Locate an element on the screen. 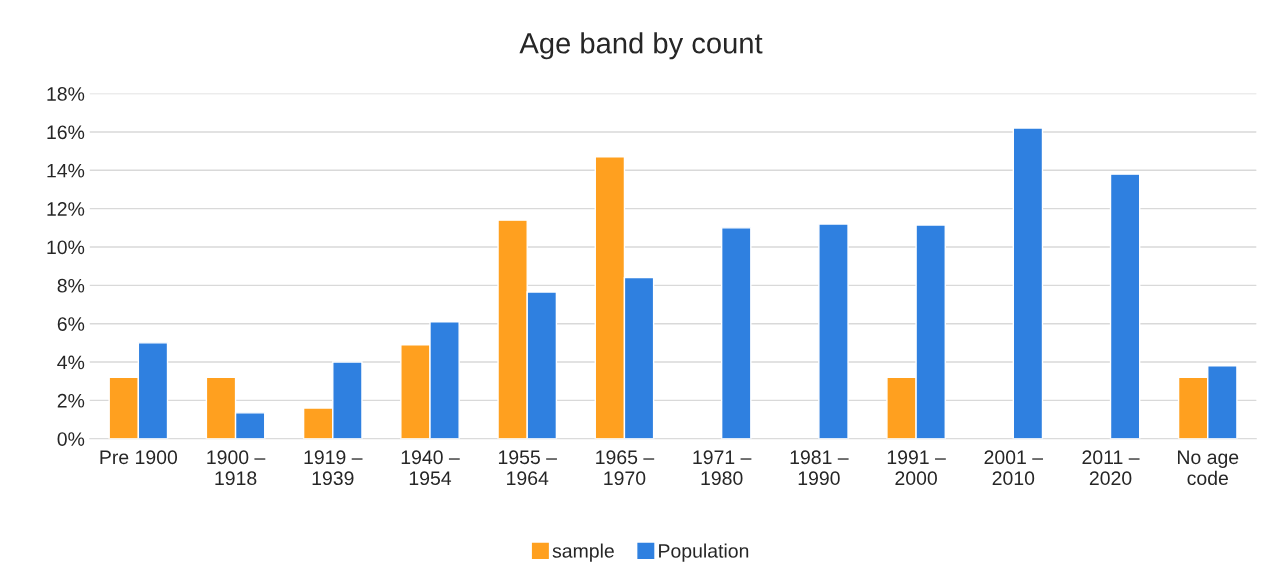 Image resolution: width=1282 pixels, height=585 pixels. y-tick-label: 2% is located at coordinates (71, 400).